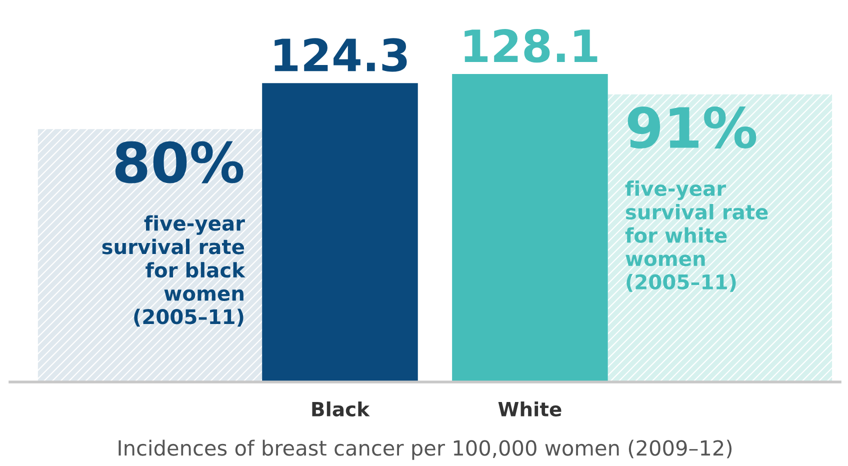  I want to click on x-tick-label: Black, so click(341, 408).